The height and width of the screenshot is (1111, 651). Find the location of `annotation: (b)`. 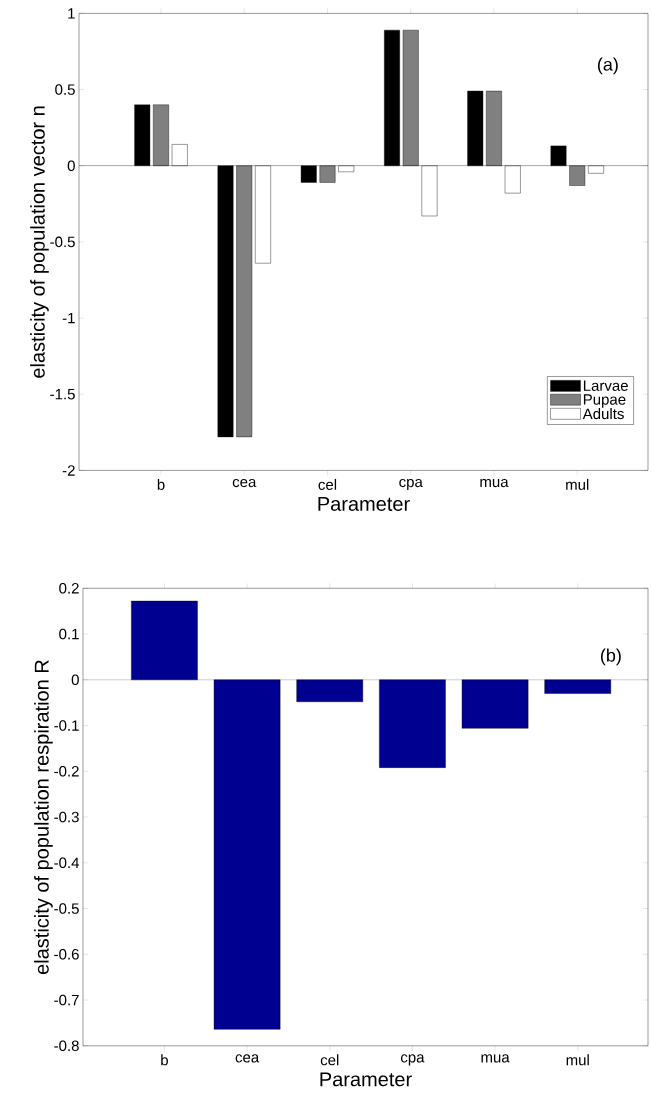

annotation: (b) is located at coordinates (610, 657).